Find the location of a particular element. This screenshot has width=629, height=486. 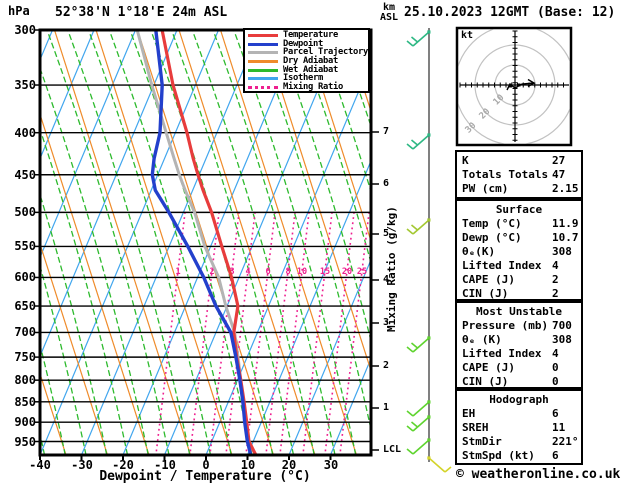

panel-row-value: 2.15 is located at coordinates (565, 188).